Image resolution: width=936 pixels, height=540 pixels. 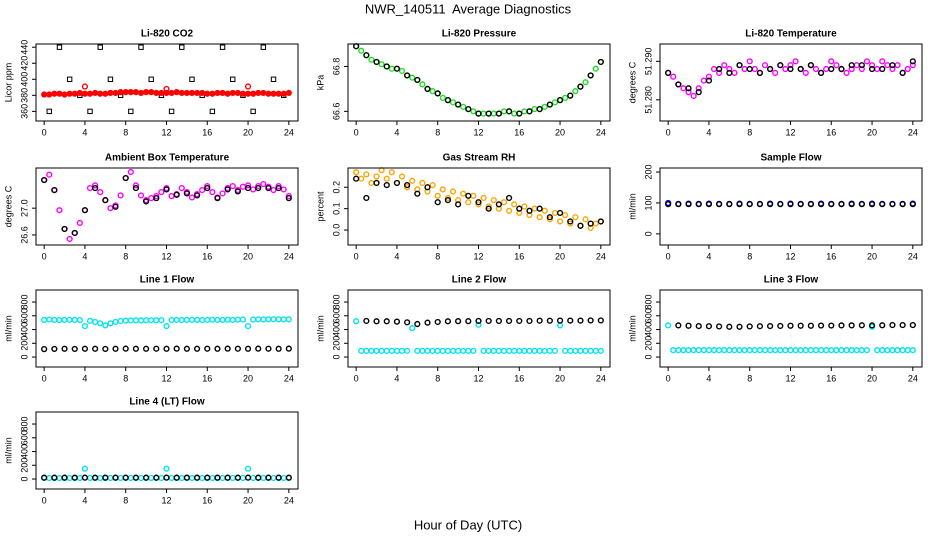 What do you see at coordinates (648, 100) in the screenshot?
I see `y-tick-label: 51.280` at bounding box center [648, 100].